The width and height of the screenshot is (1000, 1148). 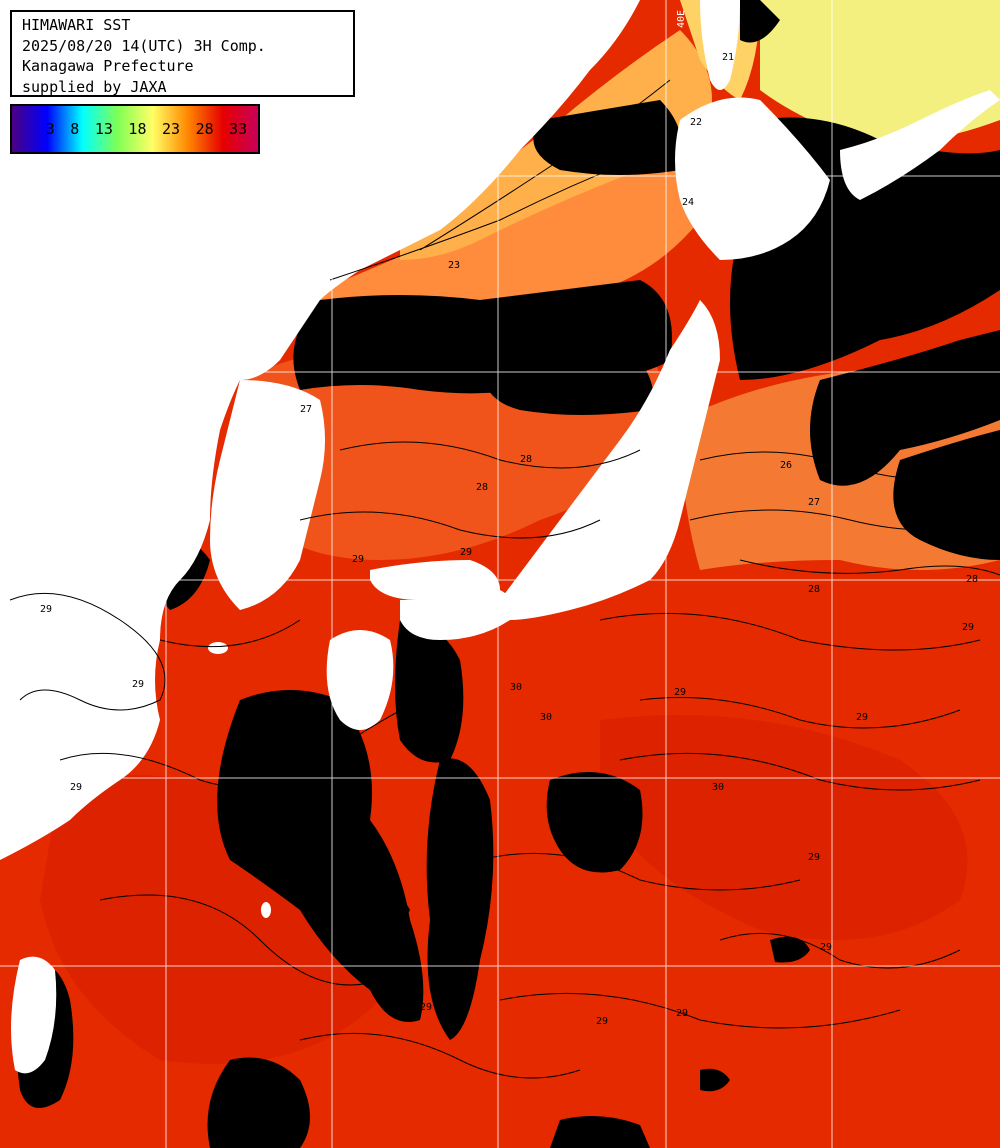 What do you see at coordinates (696, 122) in the screenshot?
I see `contour-label: 22` at bounding box center [696, 122].